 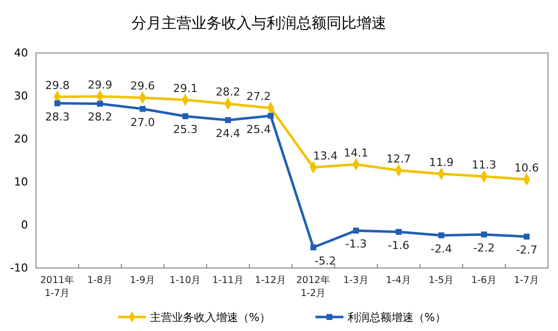 What do you see at coordinates (259, 23) in the screenshot?
I see `chart-title: 分月主营业务收入与利润总额同比增速` at bounding box center [259, 23].